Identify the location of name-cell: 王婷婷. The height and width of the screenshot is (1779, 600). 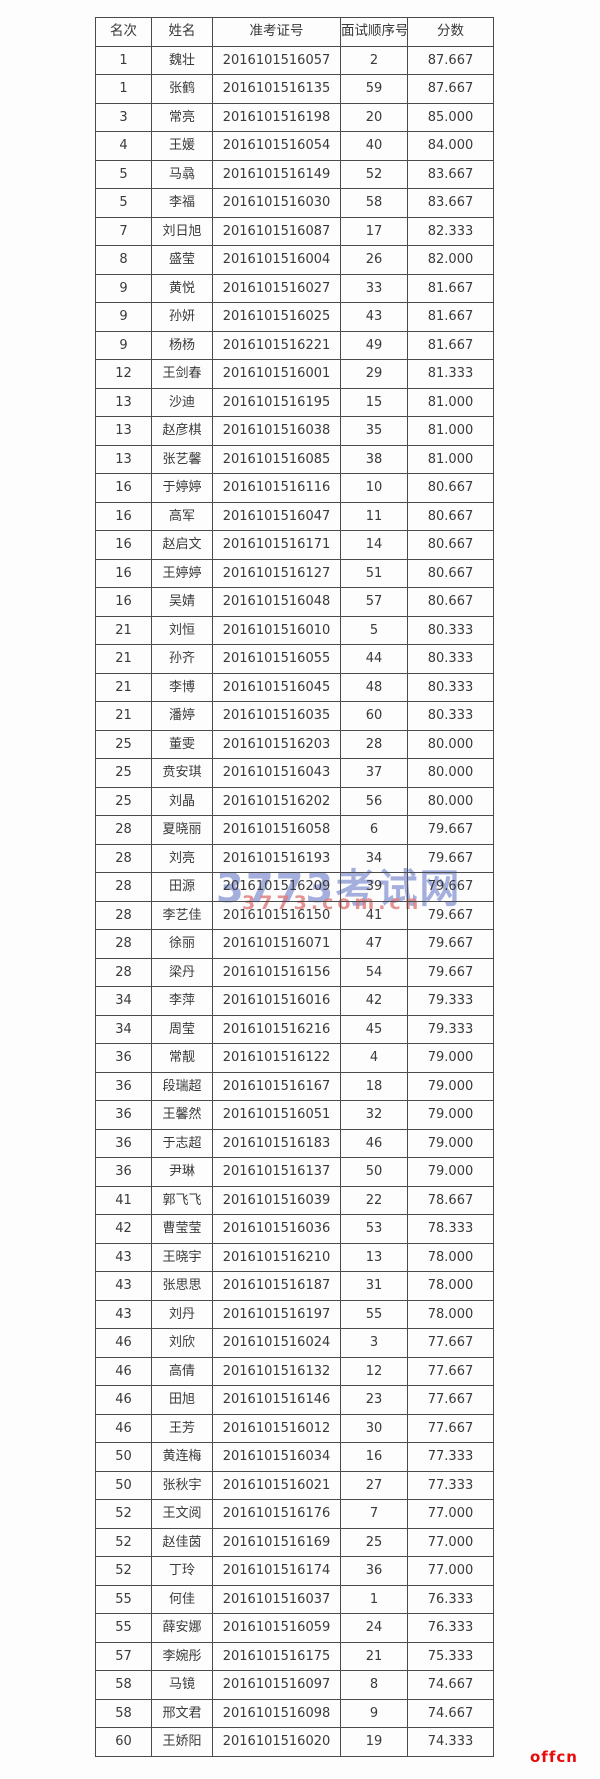
(182, 573).